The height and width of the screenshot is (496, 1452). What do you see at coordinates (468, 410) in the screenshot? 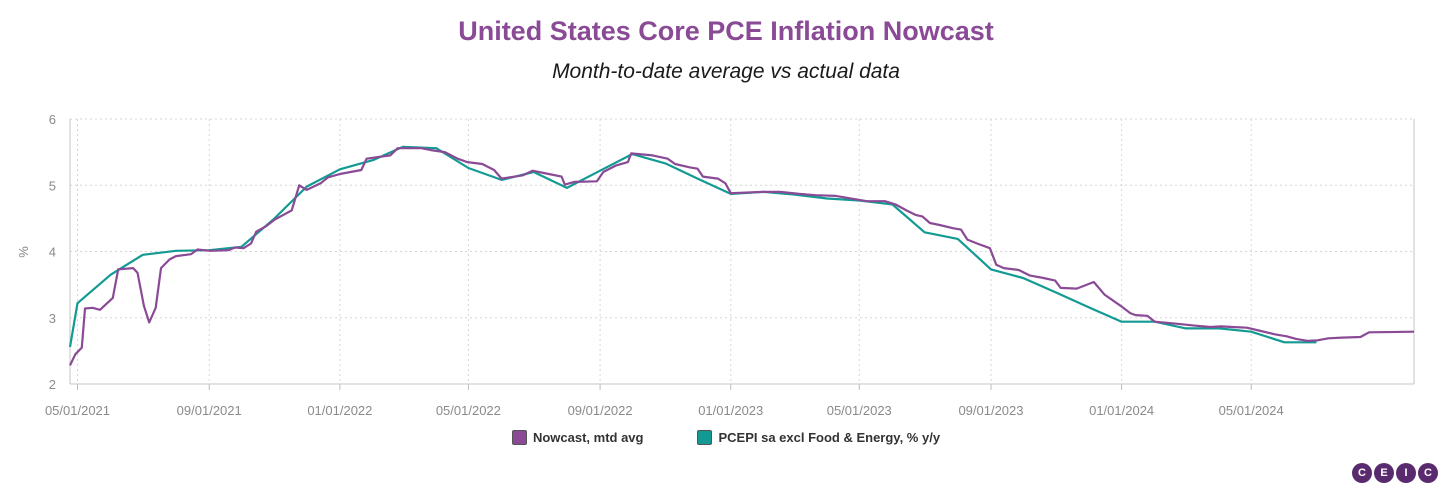
I see `x-tick-label: 05/01/2022` at bounding box center [468, 410].